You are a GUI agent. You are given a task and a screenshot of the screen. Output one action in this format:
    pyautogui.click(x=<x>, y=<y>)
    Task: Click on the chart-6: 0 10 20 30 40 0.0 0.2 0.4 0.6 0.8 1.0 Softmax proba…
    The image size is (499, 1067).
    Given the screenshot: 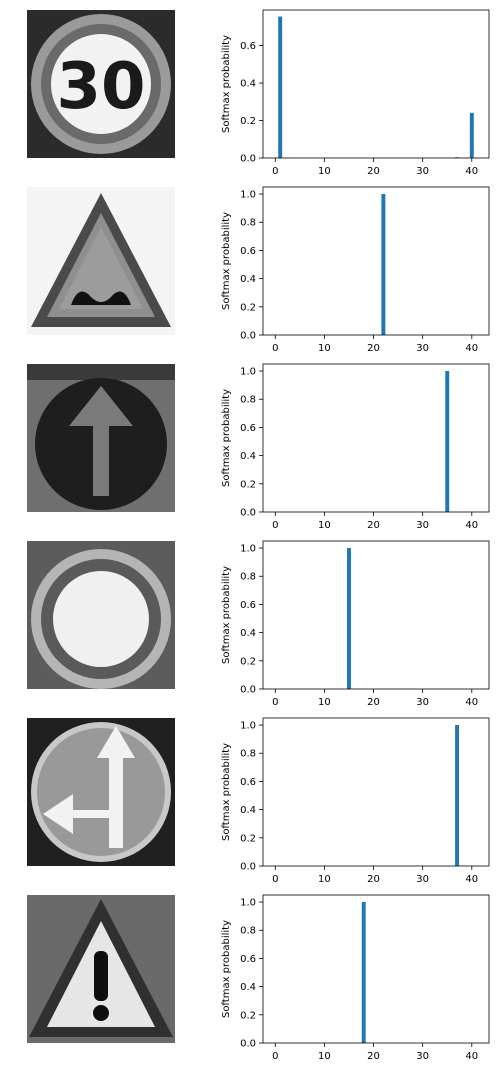 What is the action you would take?
    pyautogui.click(x=355, y=976)
    